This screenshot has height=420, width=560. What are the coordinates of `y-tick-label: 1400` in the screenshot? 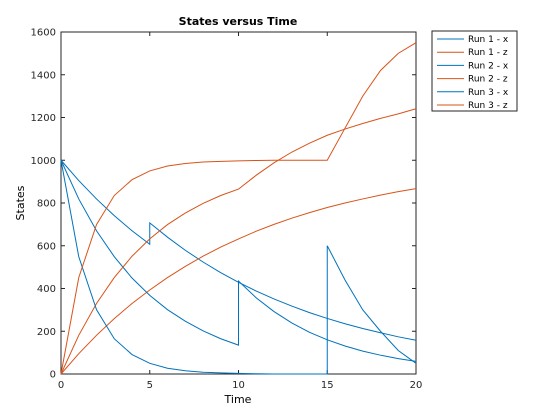 It's located at (43, 75).